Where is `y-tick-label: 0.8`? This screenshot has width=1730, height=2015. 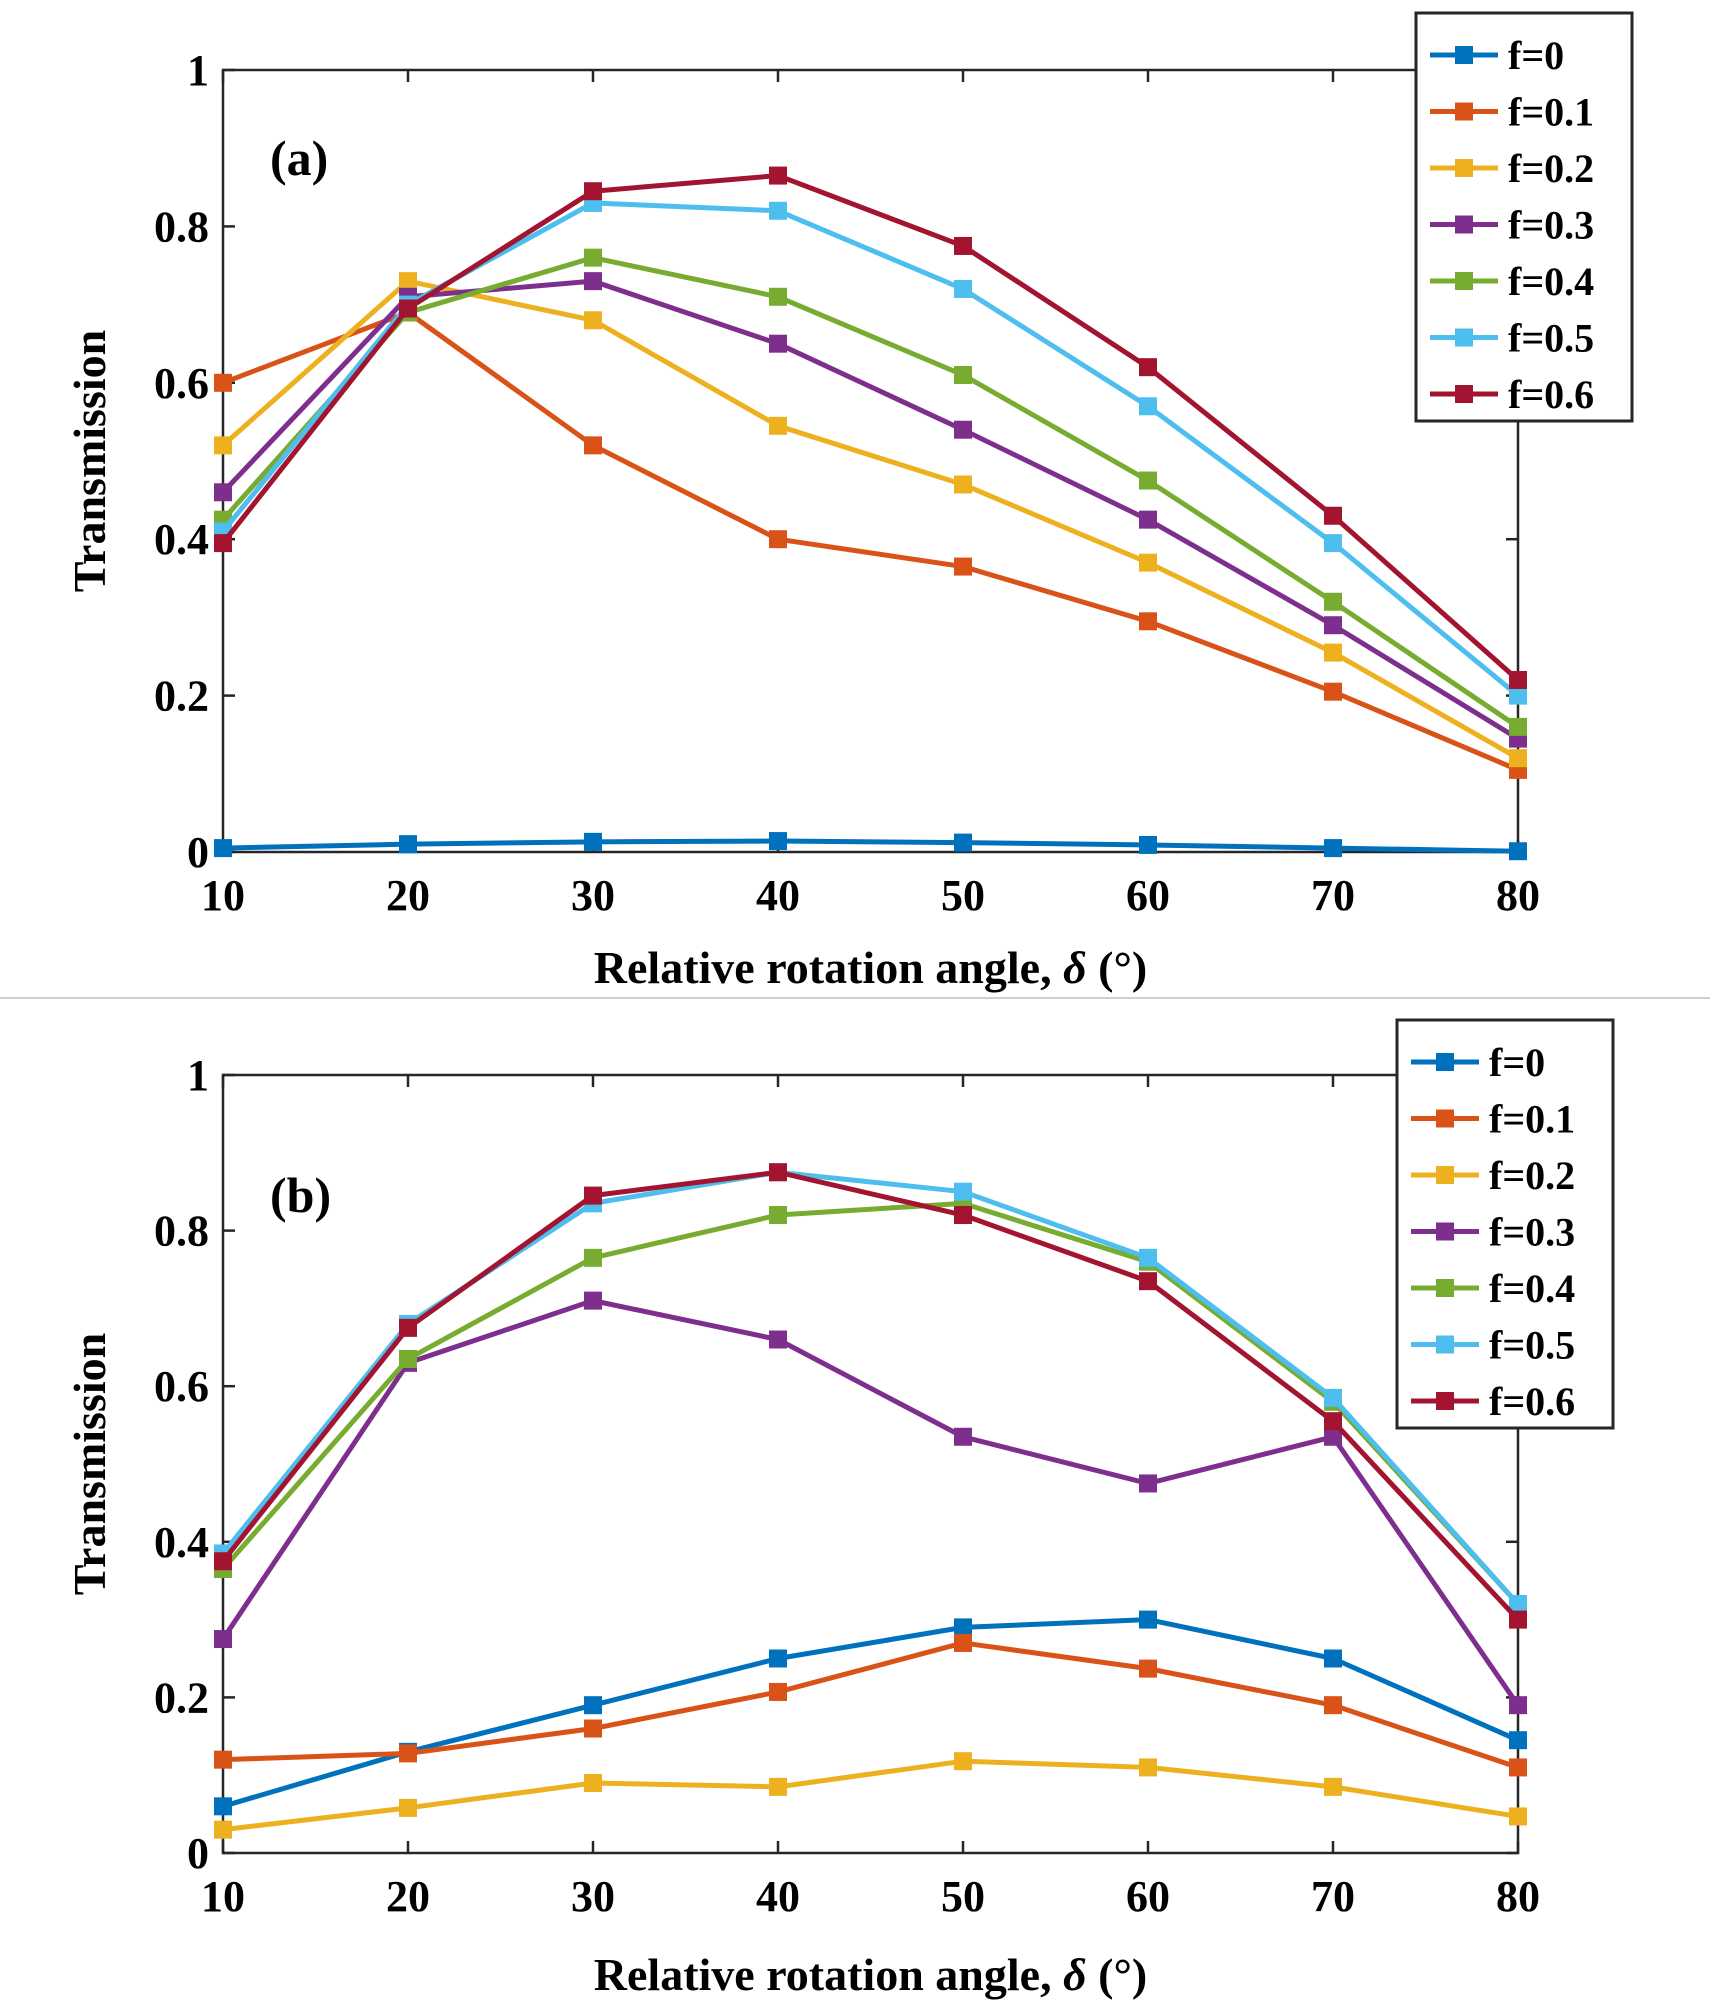 y-tick-label: 0.8 is located at coordinates (181, 226).